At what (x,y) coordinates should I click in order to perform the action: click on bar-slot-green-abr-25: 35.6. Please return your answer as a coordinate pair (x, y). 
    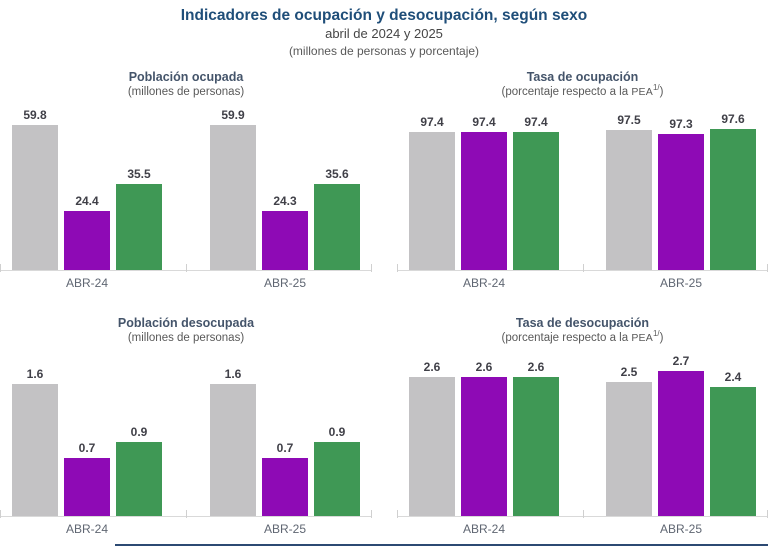
    Looking at the image, I should click on (337, 218).